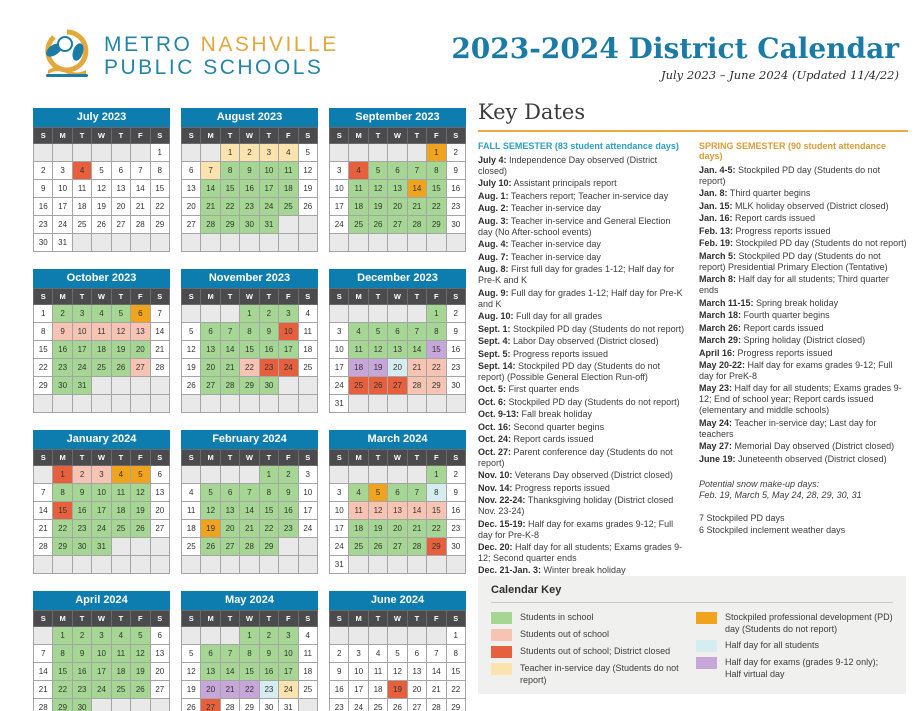  What do you see at coordinates (121, 635) in the screenshot?
I see `day-cell: 4` at bounding box center [121, 635].